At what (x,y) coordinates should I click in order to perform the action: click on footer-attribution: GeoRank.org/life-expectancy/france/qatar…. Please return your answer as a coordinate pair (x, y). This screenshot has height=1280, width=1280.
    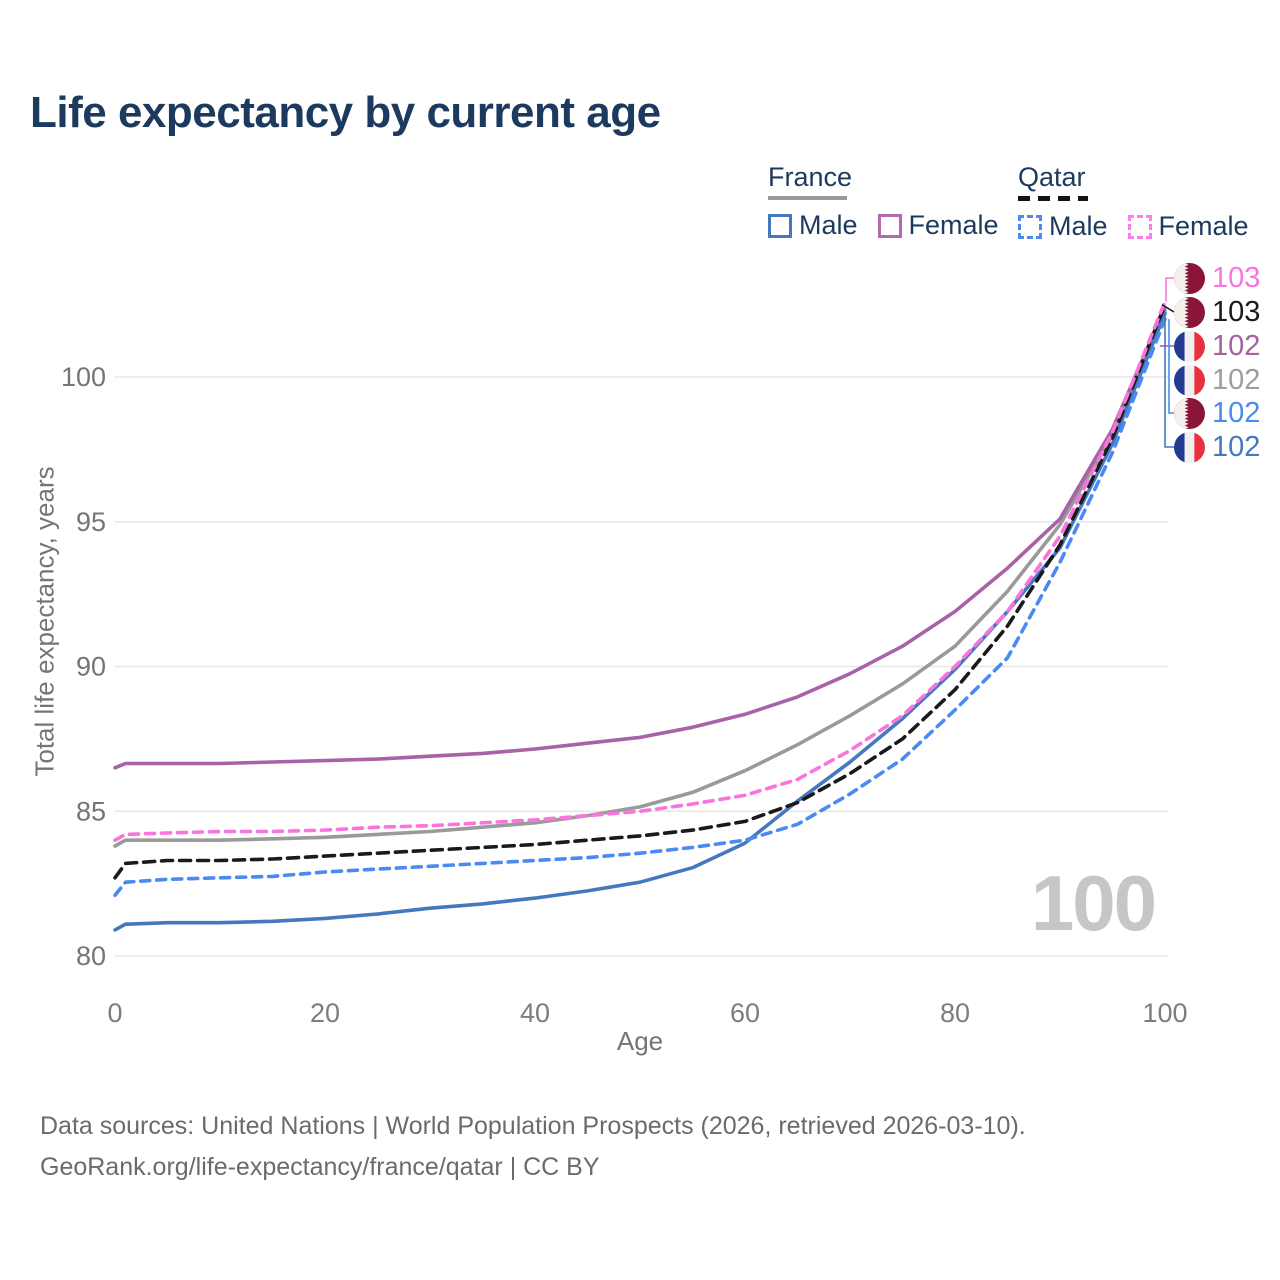
    Looking at the image, I should click on (320, 1167).